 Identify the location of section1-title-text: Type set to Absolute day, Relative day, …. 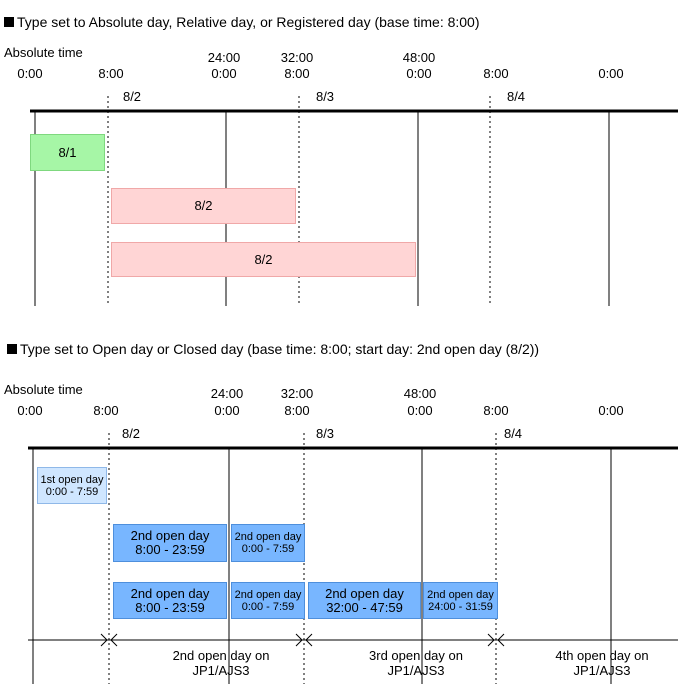
(248, 22).